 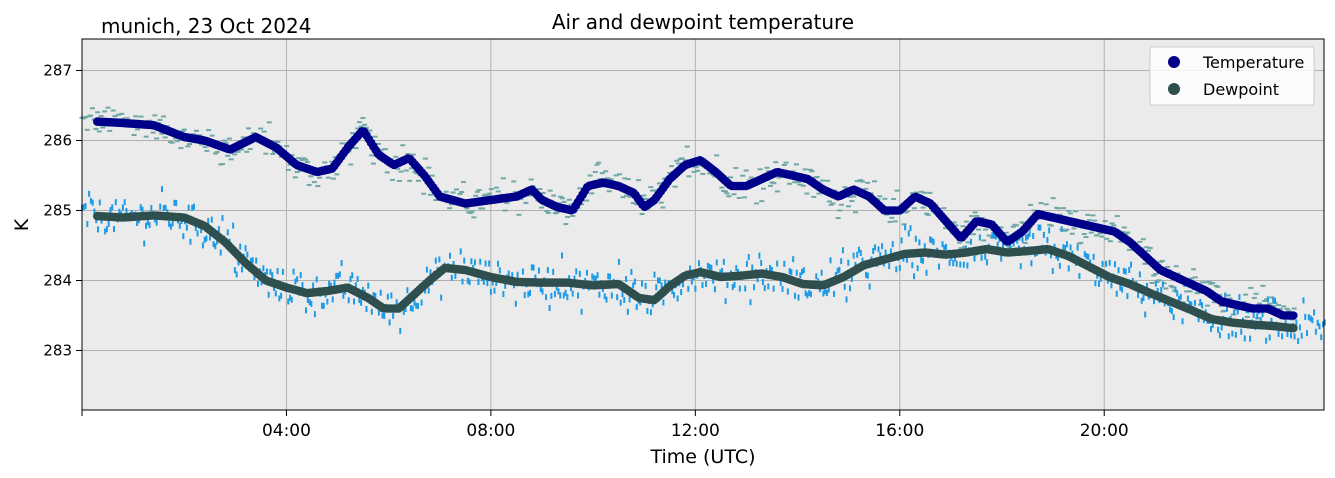 I want to click on legend-marker-temperature, so click(x=1174, y=62).